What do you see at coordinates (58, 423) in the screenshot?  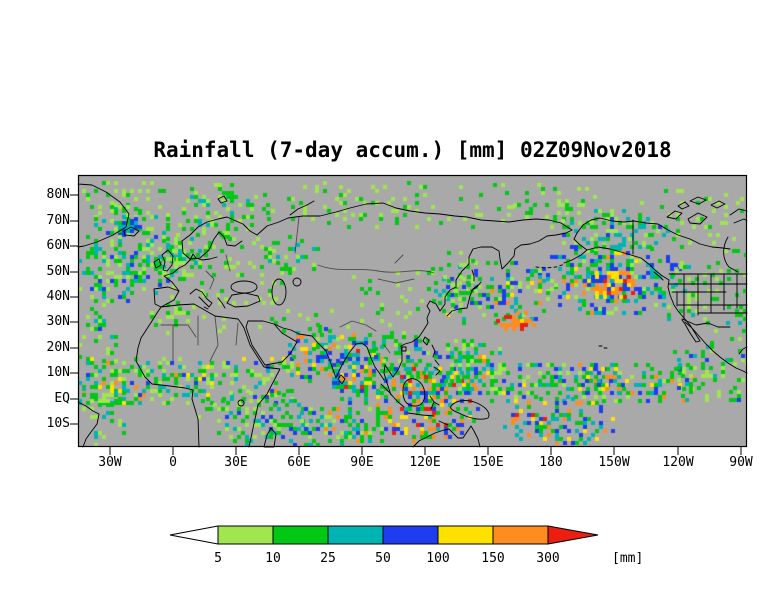 I see `lat-tick-label: 10S` at bounding box center [58, 423].